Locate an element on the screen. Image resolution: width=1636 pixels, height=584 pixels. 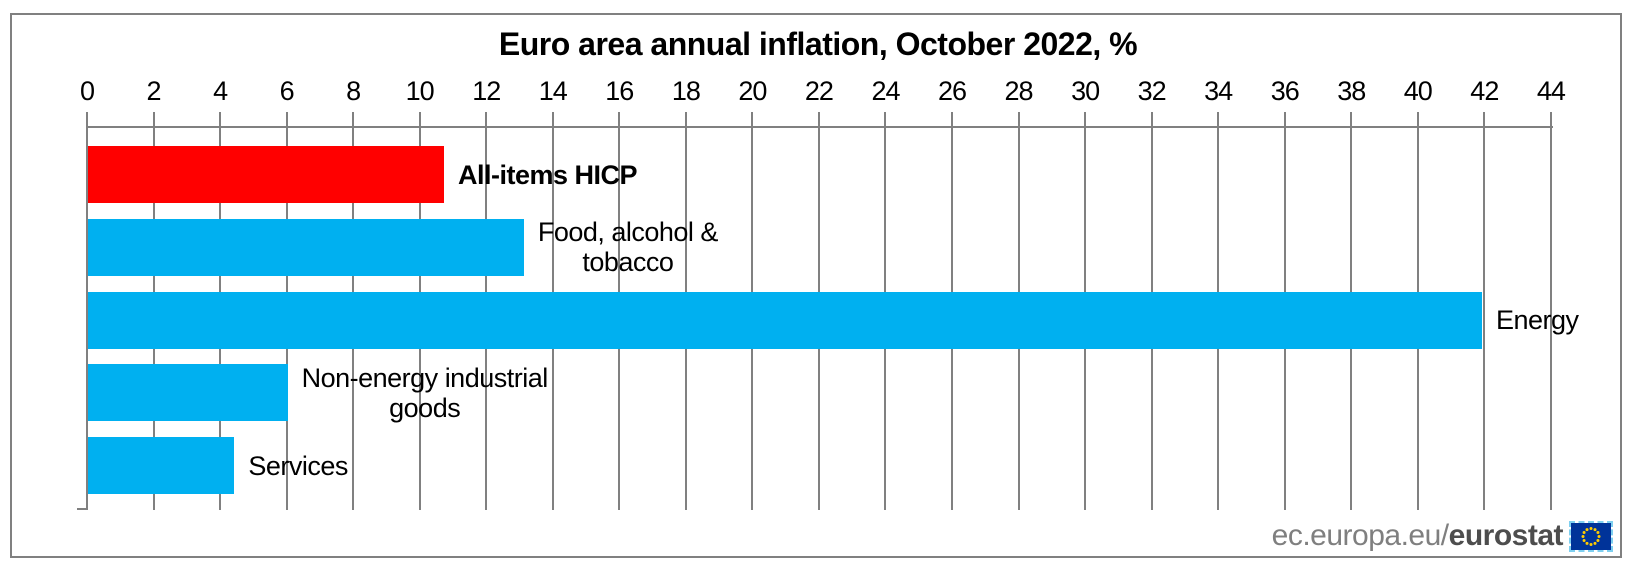
x-tick-label-44: 44 is located at coordinates (1551, 91).